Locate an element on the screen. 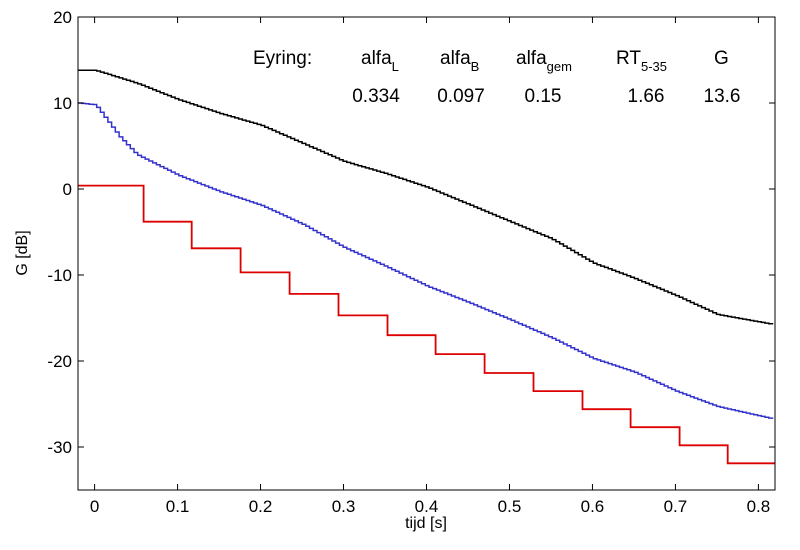 This screenshot has height=550, width=800. x-tick-label: 0 is located at coordinates (94, 506).